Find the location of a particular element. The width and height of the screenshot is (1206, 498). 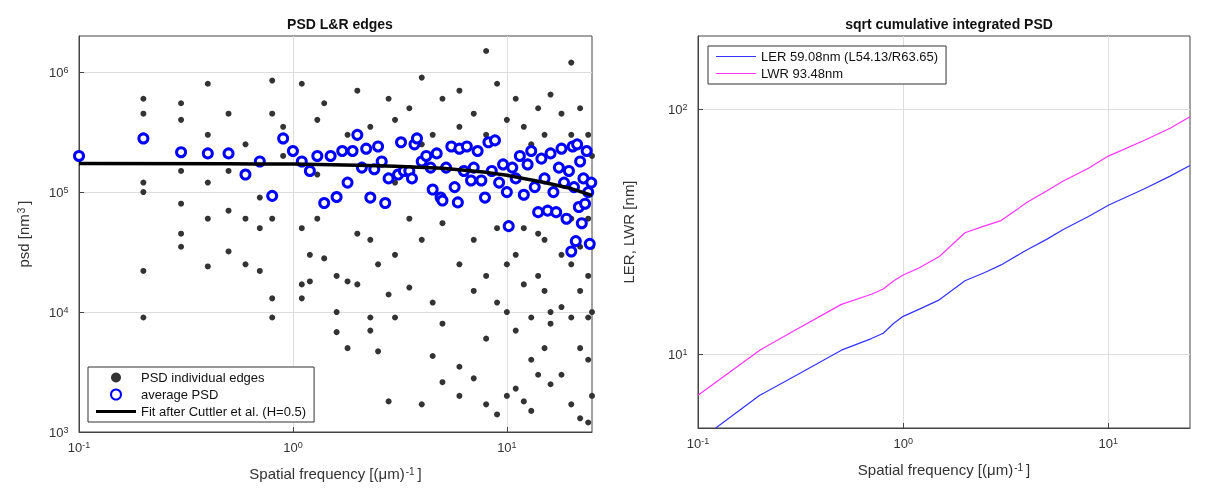

legend-label: Fit after Cuttler et al. (H=0.5) is located at coordinates (224, 411).